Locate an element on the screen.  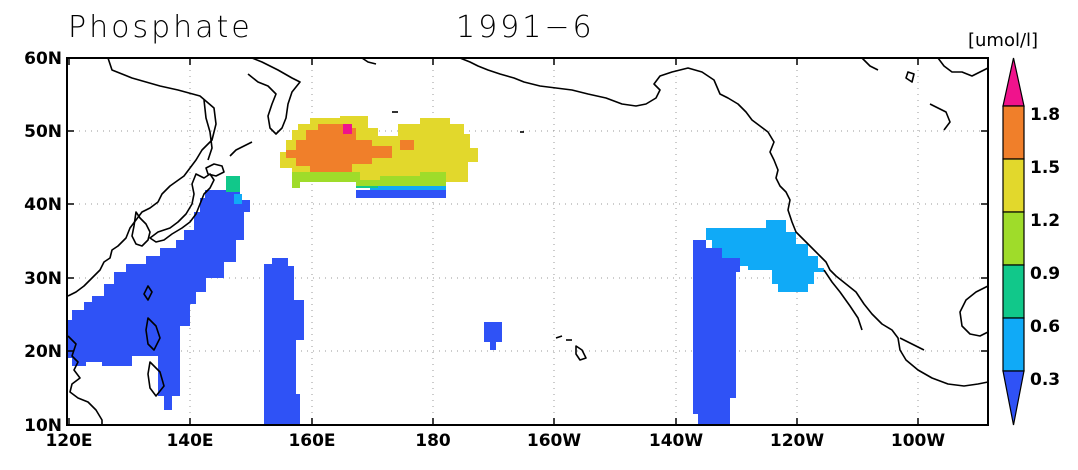
x-tick-label: 180 is located at coordinates (433, 441).